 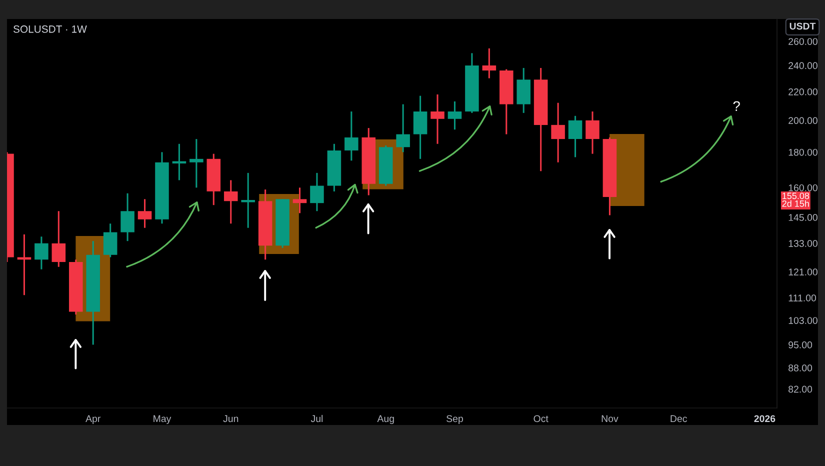 I want to click on text: 155.08 2d 15h, so click(x=796, y=199).